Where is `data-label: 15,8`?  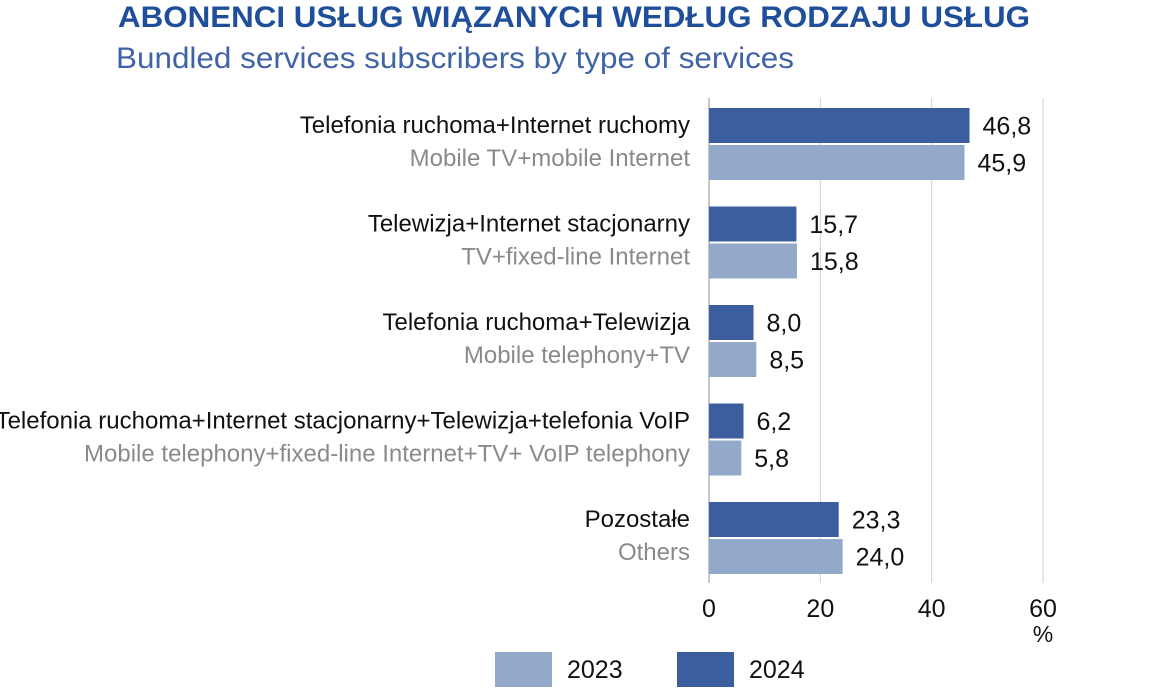
data-label: 15,8 is located at coordinates (834, 262).